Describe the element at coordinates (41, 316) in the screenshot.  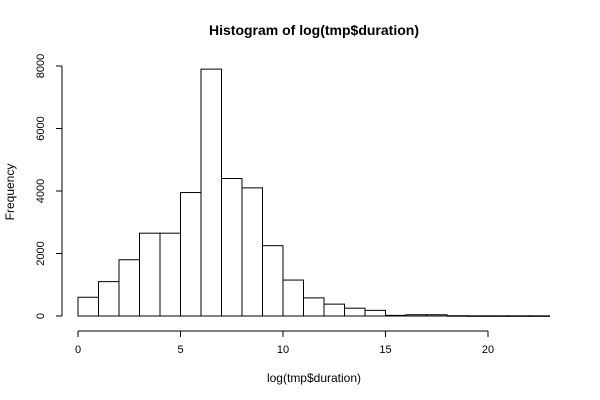
I see `y-tick-label-0: 0` at that location.